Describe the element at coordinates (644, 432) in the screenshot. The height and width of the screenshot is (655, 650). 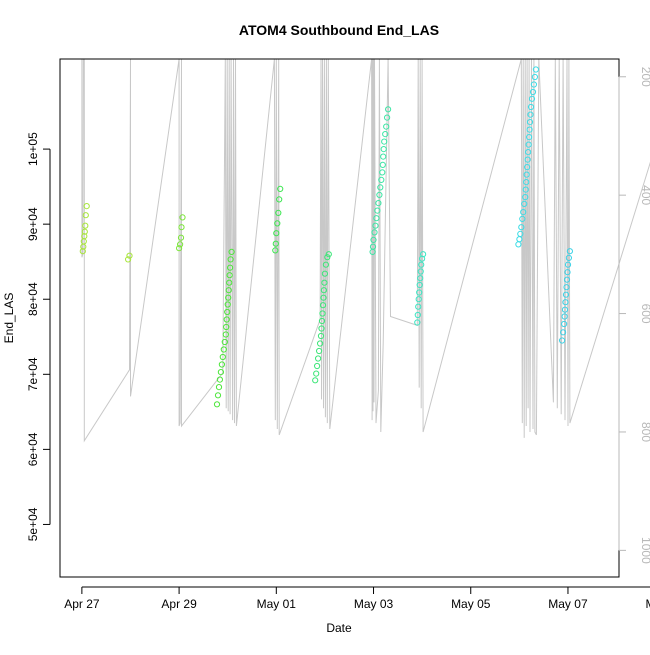
I see `right-tick-label: 800` at that location.